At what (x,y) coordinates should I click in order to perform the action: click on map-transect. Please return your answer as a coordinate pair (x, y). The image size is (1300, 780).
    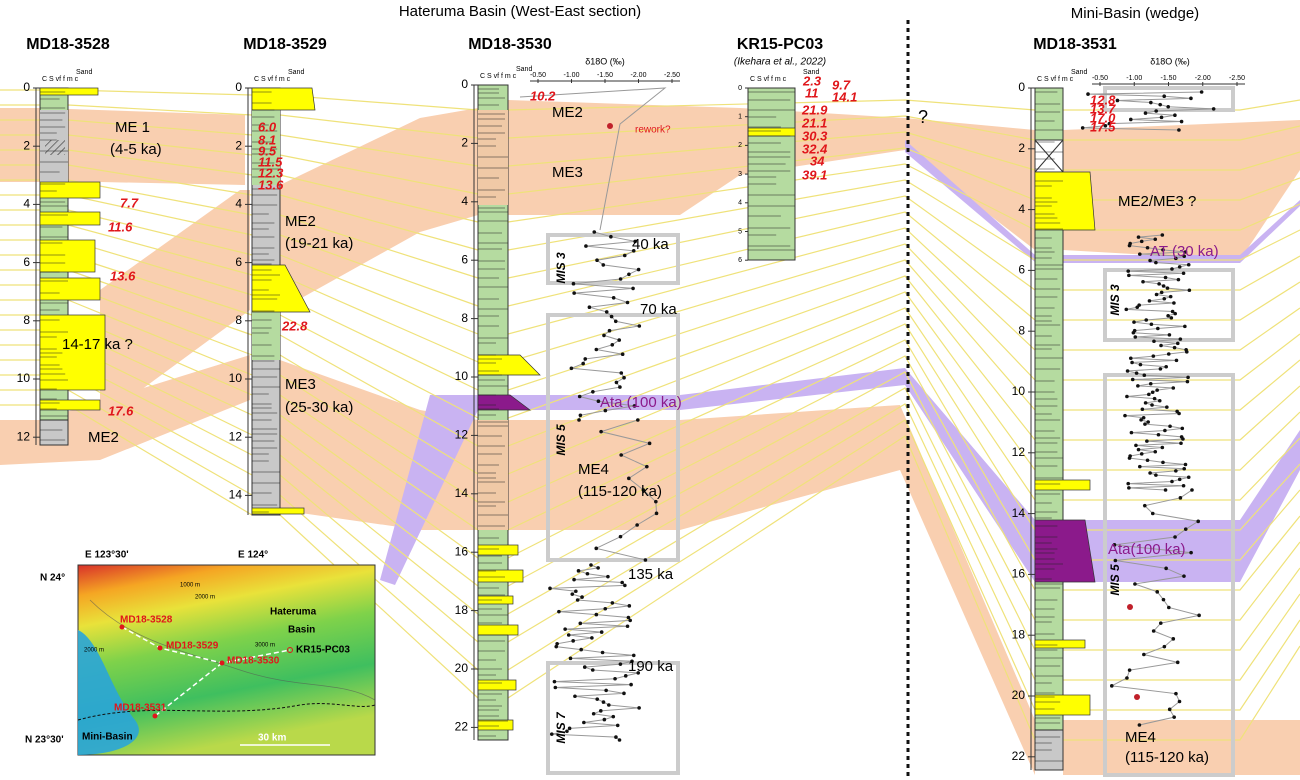
    Looking at the image, I should click on (206, 671).